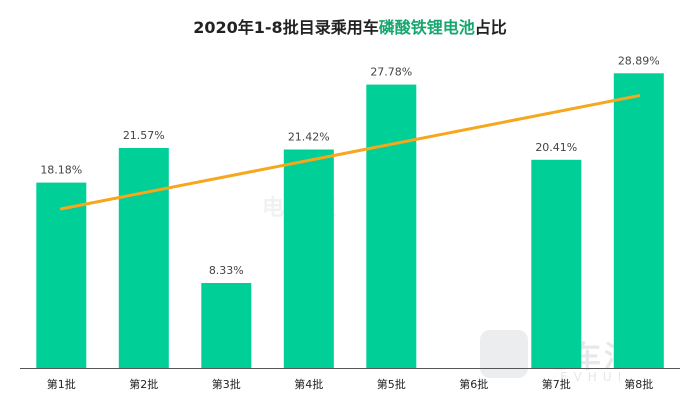 The image size is (700, 409). Describe the element at coordinates (594, 377) in the screenshot. I see `watermark-brand-sub: EVHUI` at that location.